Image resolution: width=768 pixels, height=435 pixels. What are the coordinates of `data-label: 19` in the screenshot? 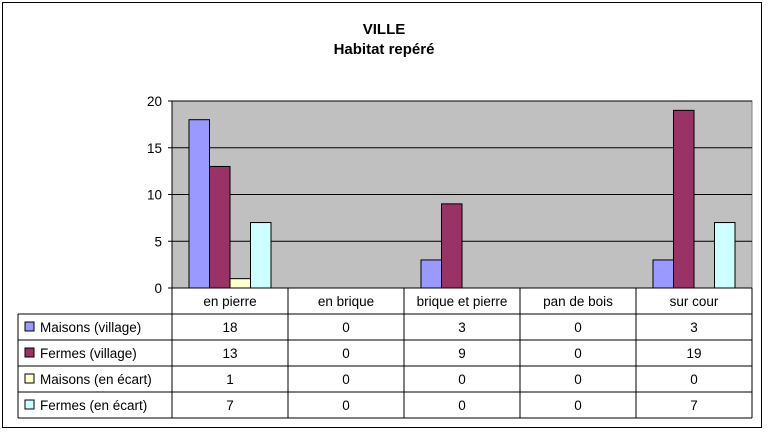 It's located at (693, 353).